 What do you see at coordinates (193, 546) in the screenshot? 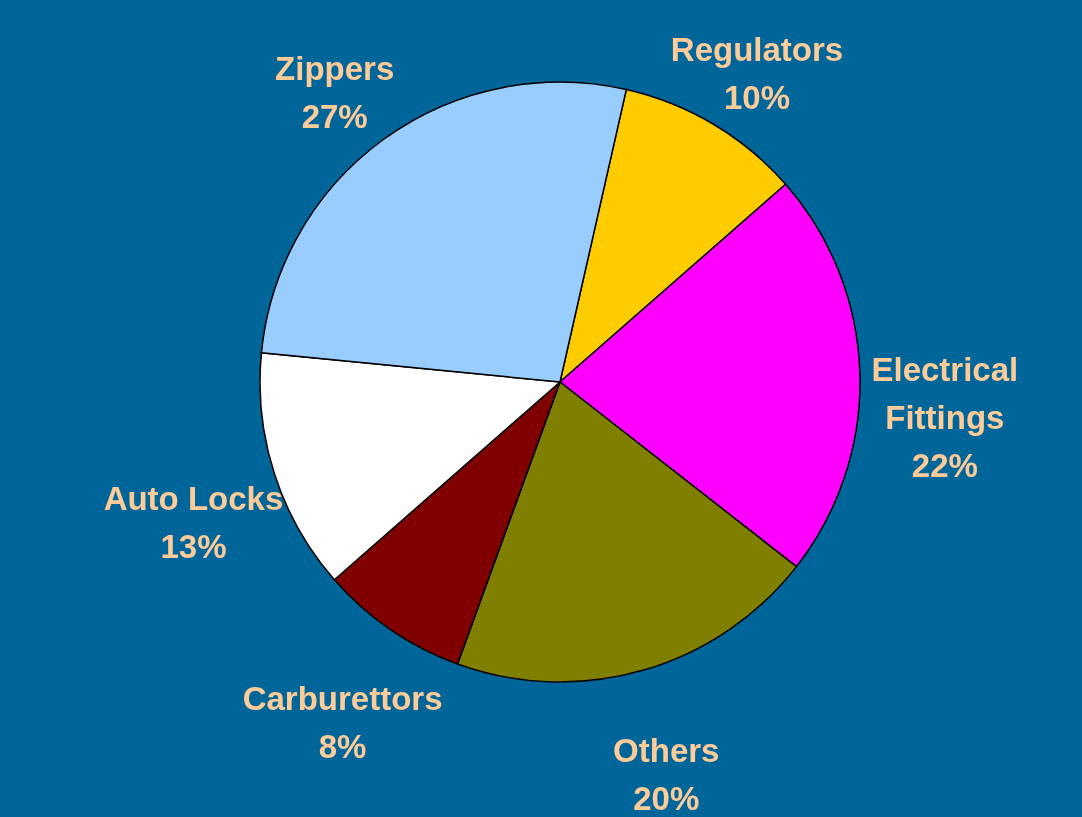
I see `data-label: 13%` at bounding box center [193, 546].